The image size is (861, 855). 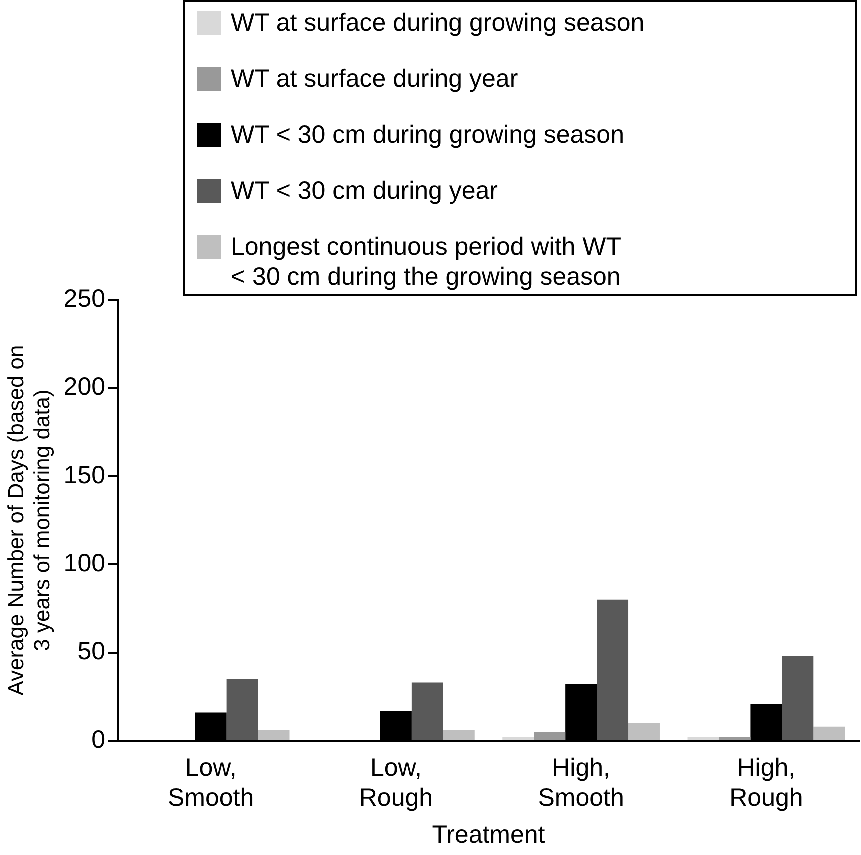 I want to click on legend-label: WT at surface during year, so click(x=374, y=79).